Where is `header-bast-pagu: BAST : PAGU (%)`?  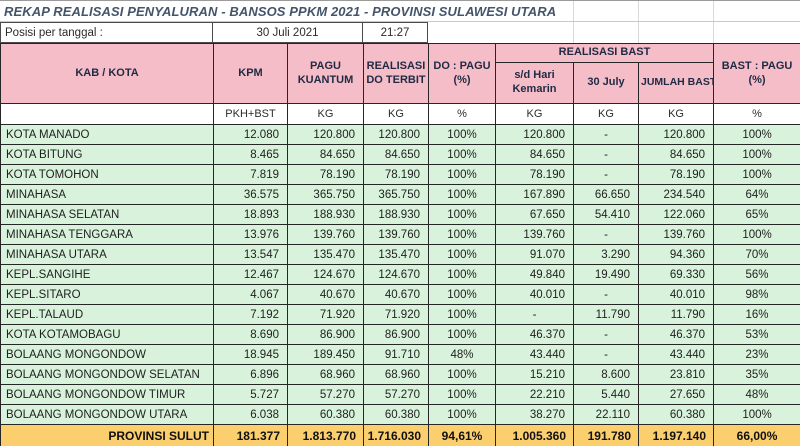 header-bast-pagu: BAST : PAGU (%) is located at coordinates (756, 73).